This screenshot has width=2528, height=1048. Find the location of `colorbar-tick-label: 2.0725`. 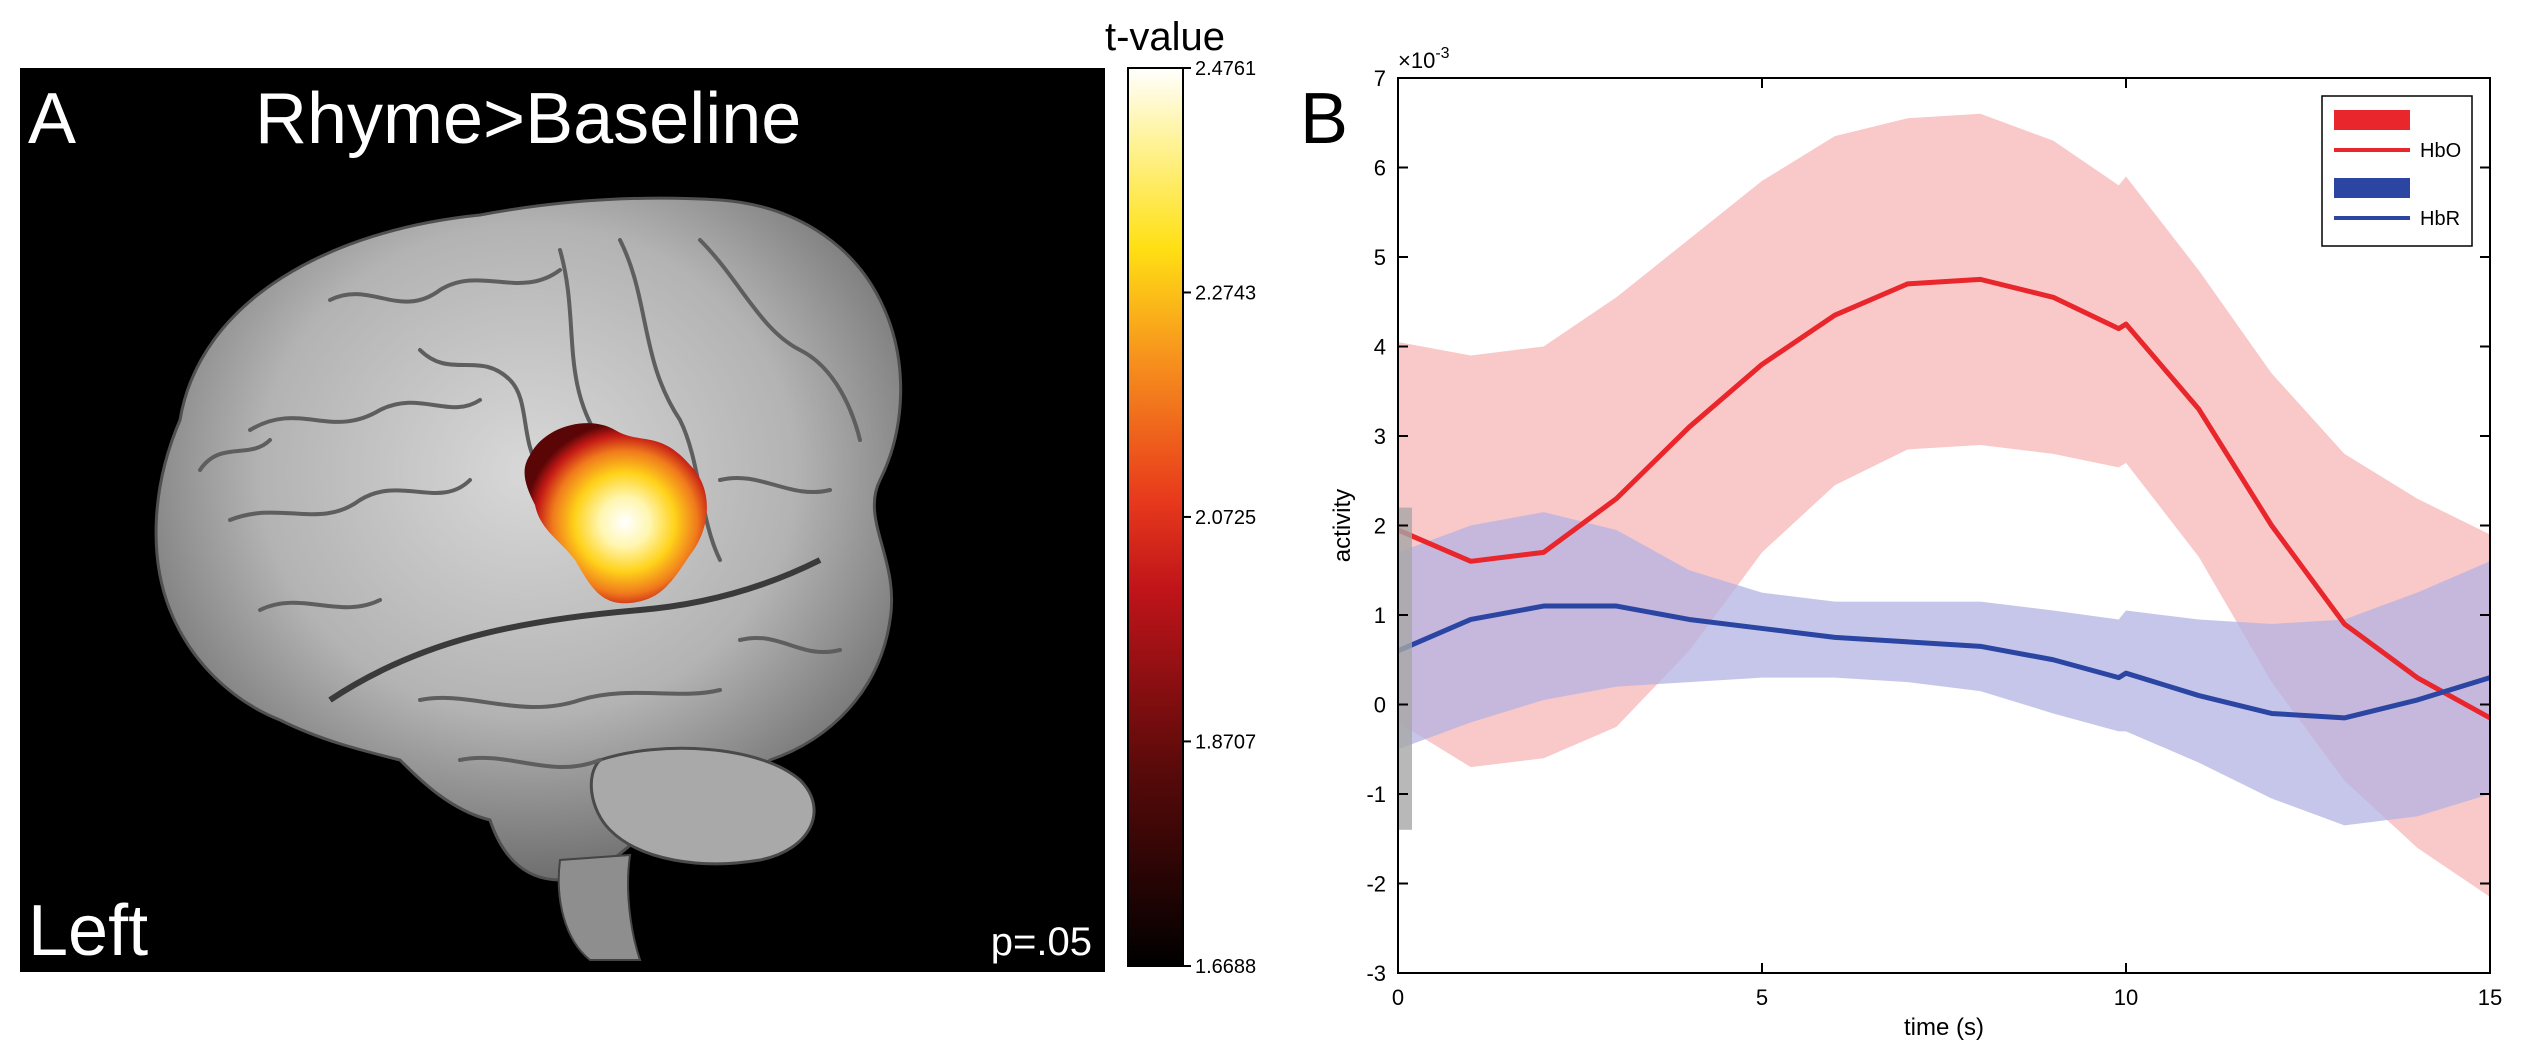

colorbar-tick-label: 2.0725 is located at coordinates (1225, 518).